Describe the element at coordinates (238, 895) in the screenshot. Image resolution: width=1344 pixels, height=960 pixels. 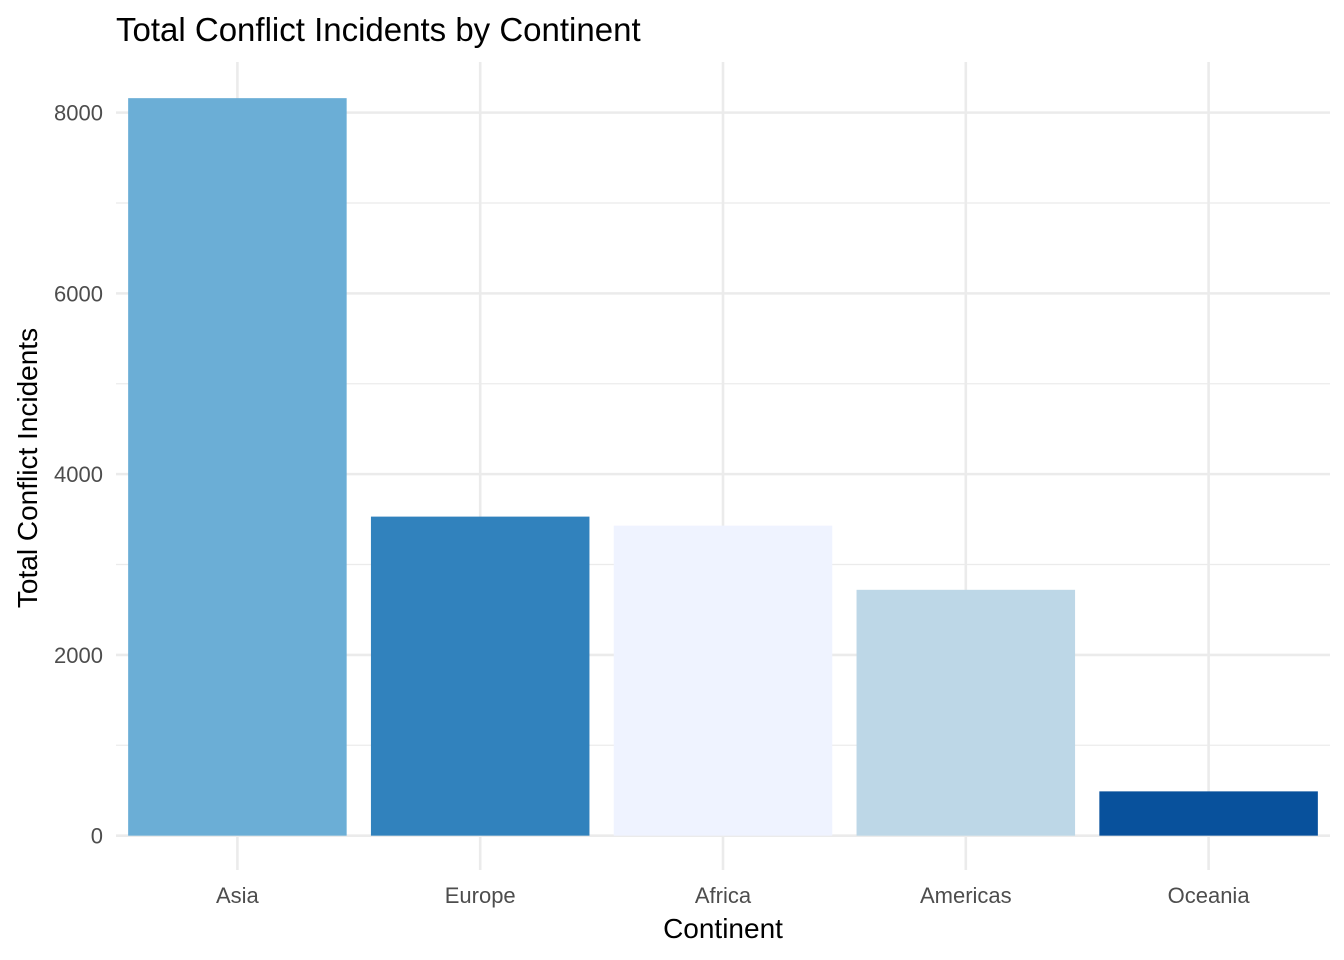
I see `x-tick-label-asia: Asia` at that location.